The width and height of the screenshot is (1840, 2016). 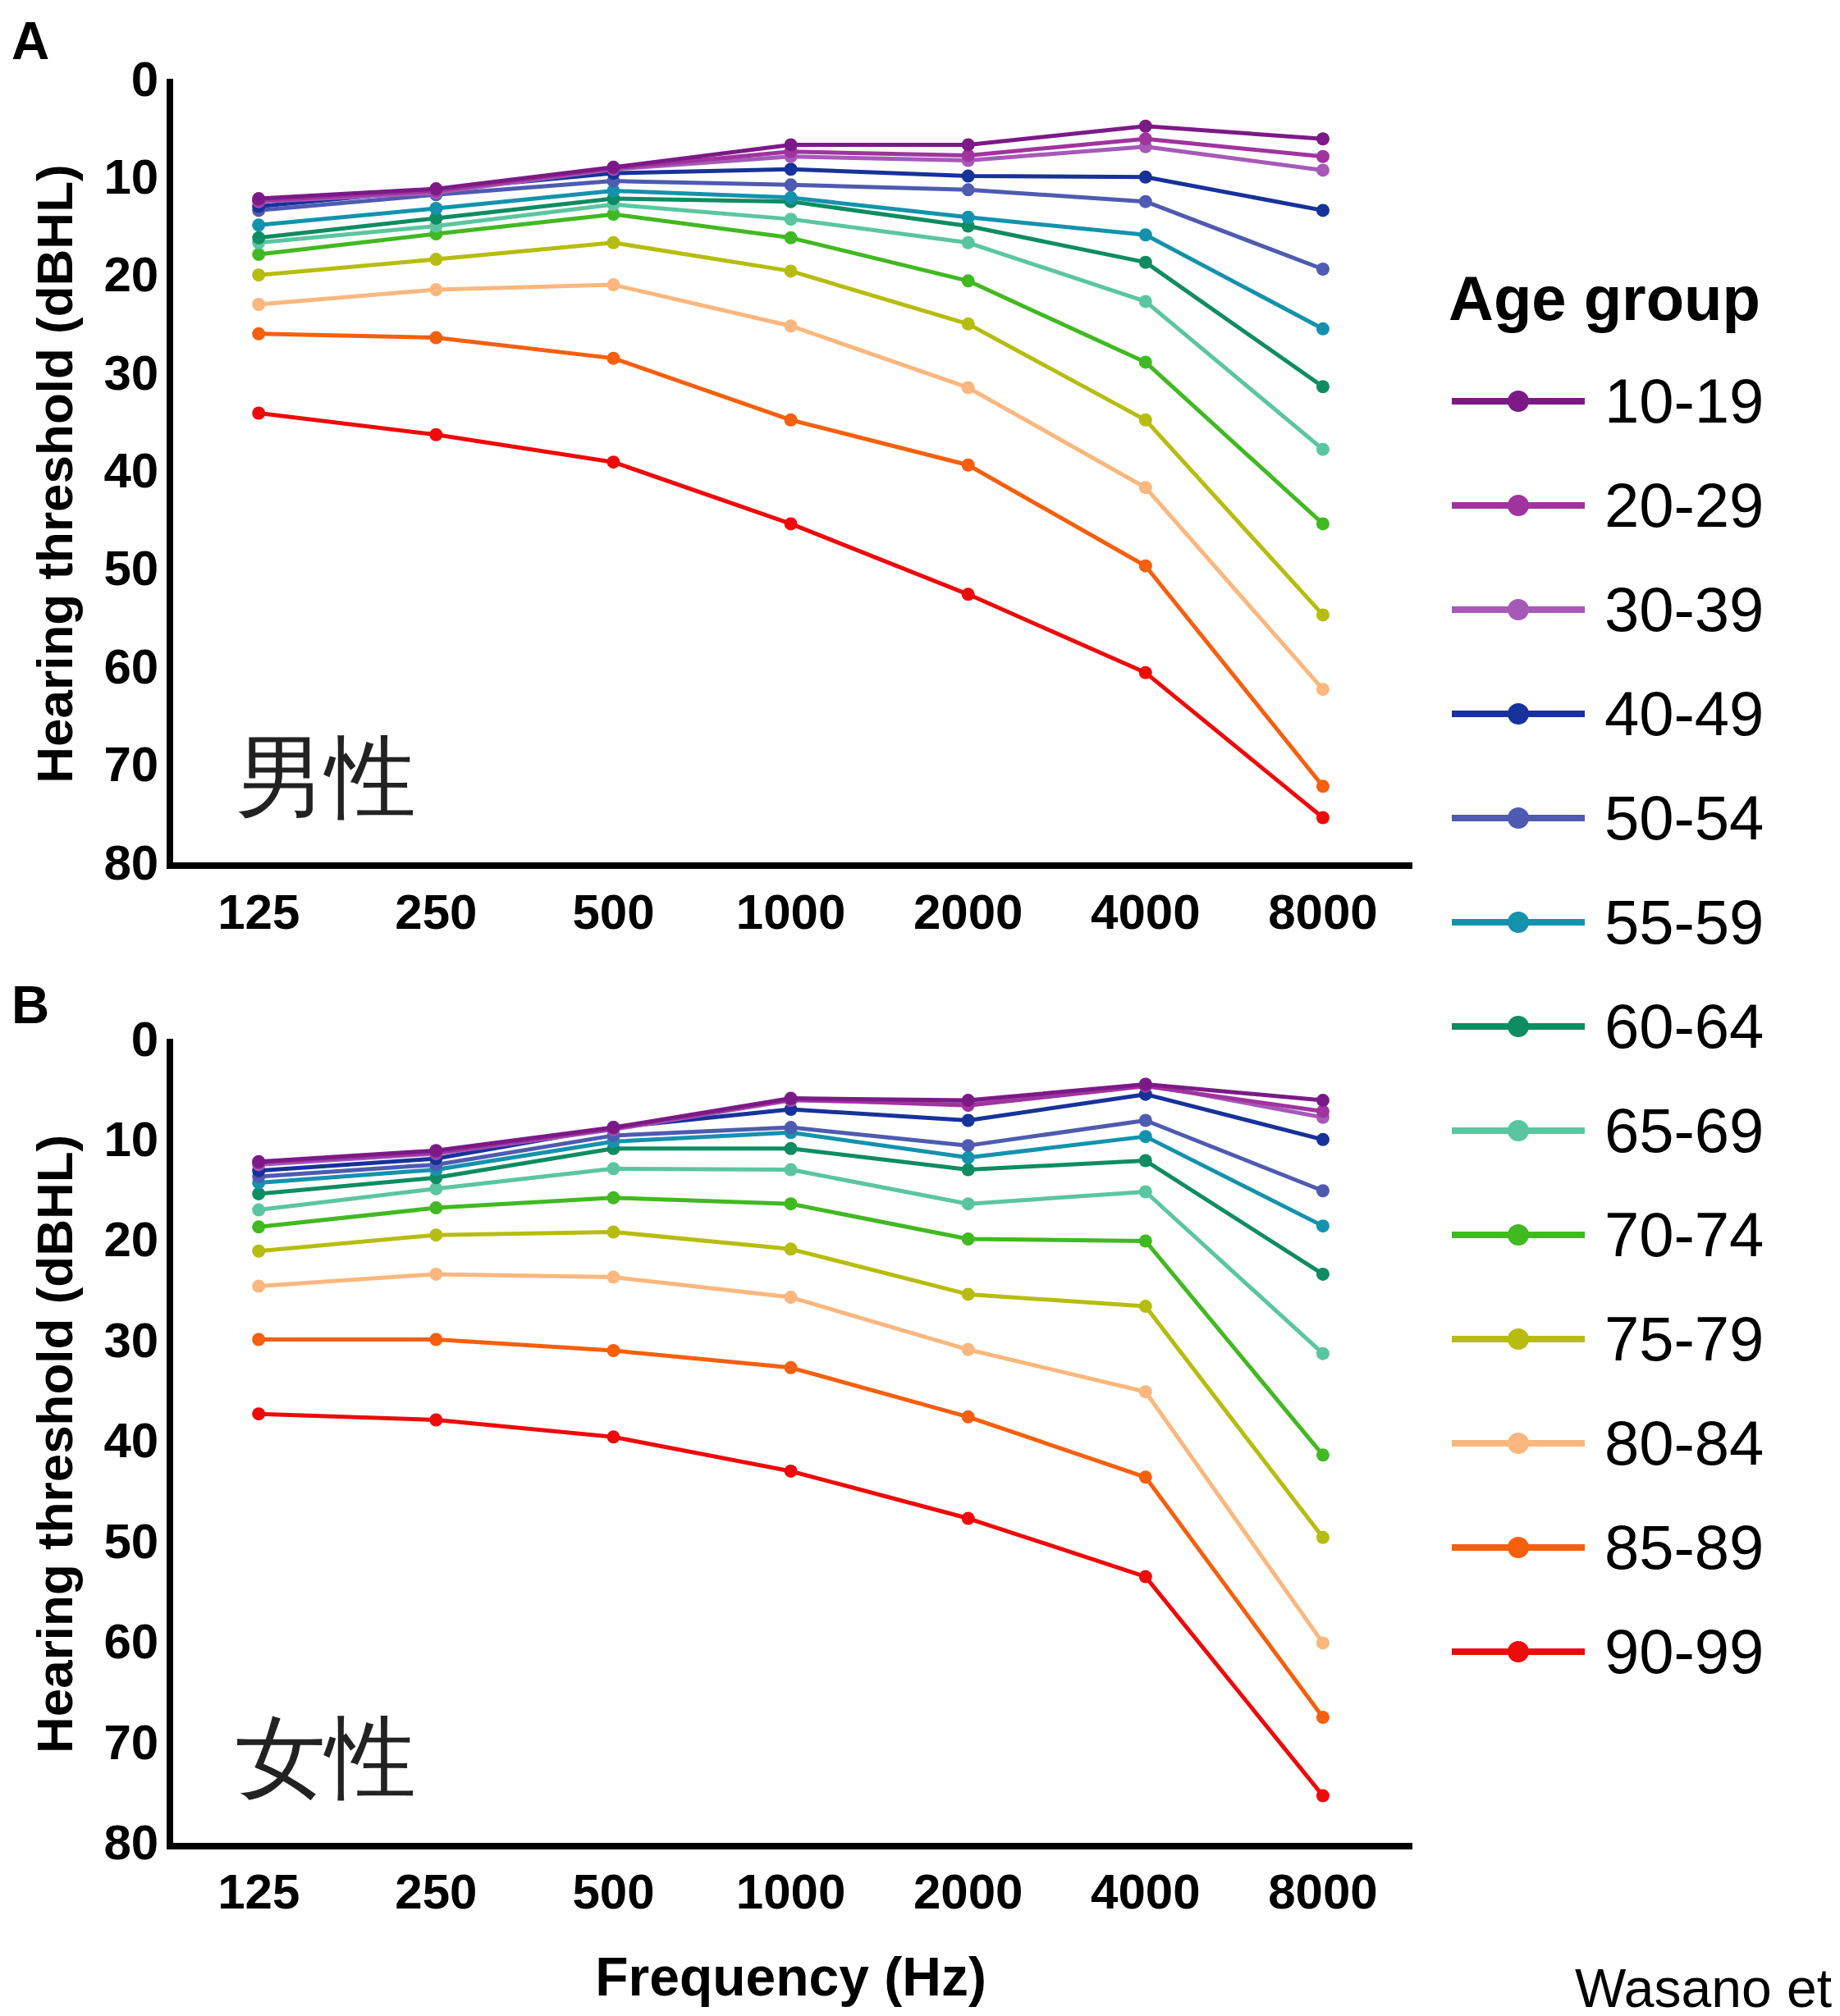 I want to click on legend-label: 65-69, so click(x=1684, y=1130).